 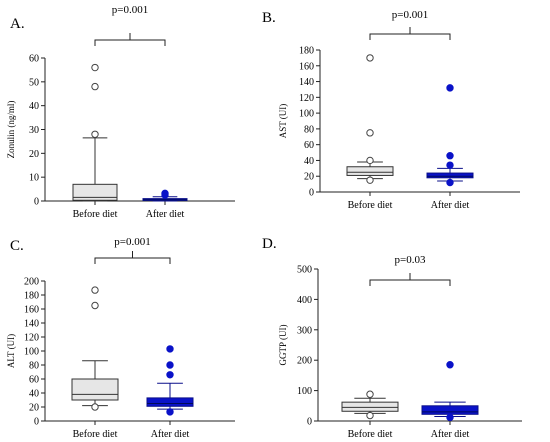 I want to click on y-axis-label: ALT (UI), so click(x=11, y=351).